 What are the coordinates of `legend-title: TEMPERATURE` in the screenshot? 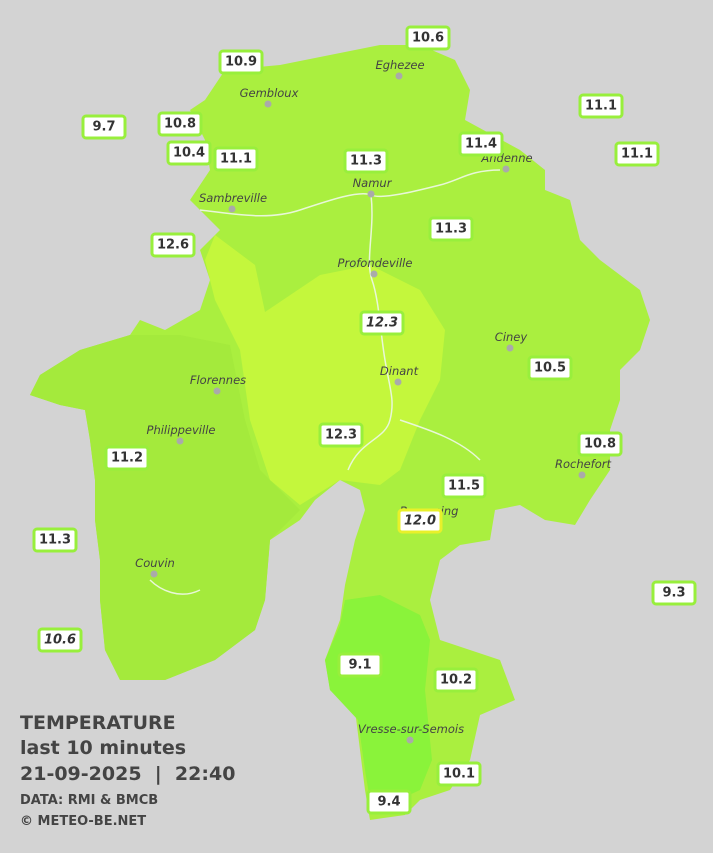 It's located at (98, 723).